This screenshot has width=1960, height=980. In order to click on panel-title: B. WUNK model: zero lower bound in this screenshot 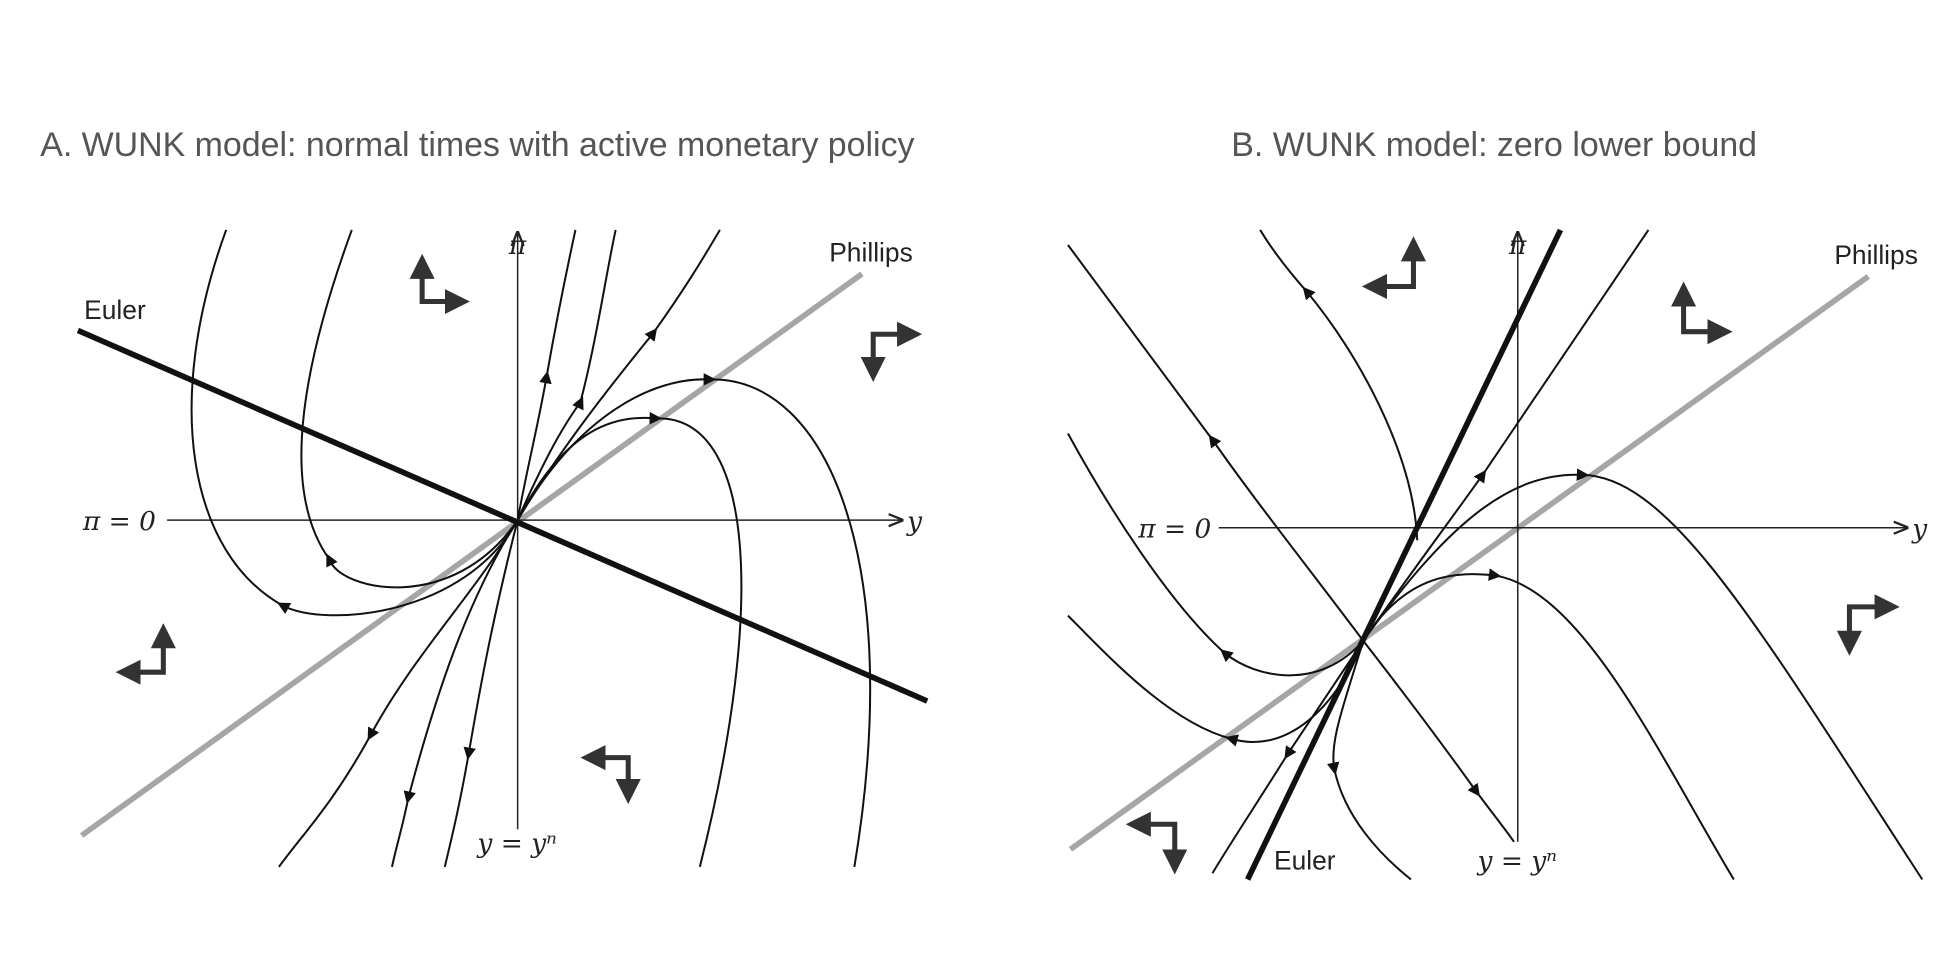, I will do `click(1494, 145)`.